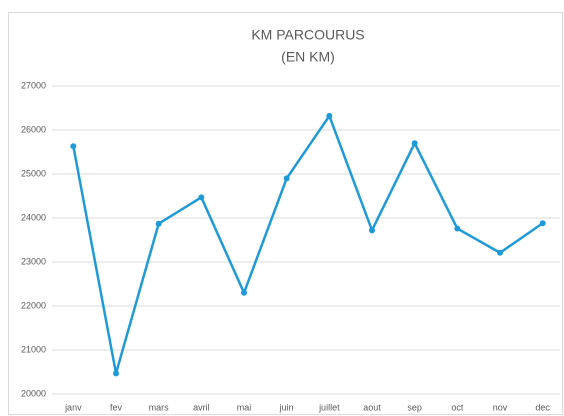  Describe the element at coordinates (159, 407) in the screenshot. I see `x-tick-label: mars` at that location.